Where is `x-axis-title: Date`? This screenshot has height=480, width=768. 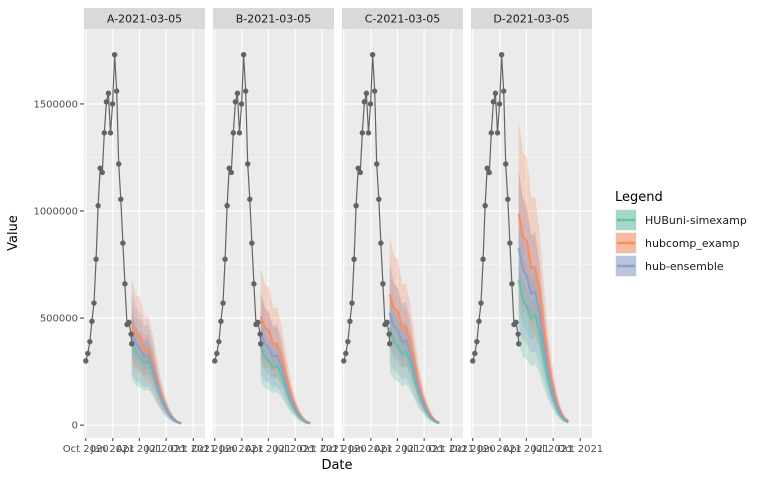
x-axis-title: Date is located at coordinates (336, 465).